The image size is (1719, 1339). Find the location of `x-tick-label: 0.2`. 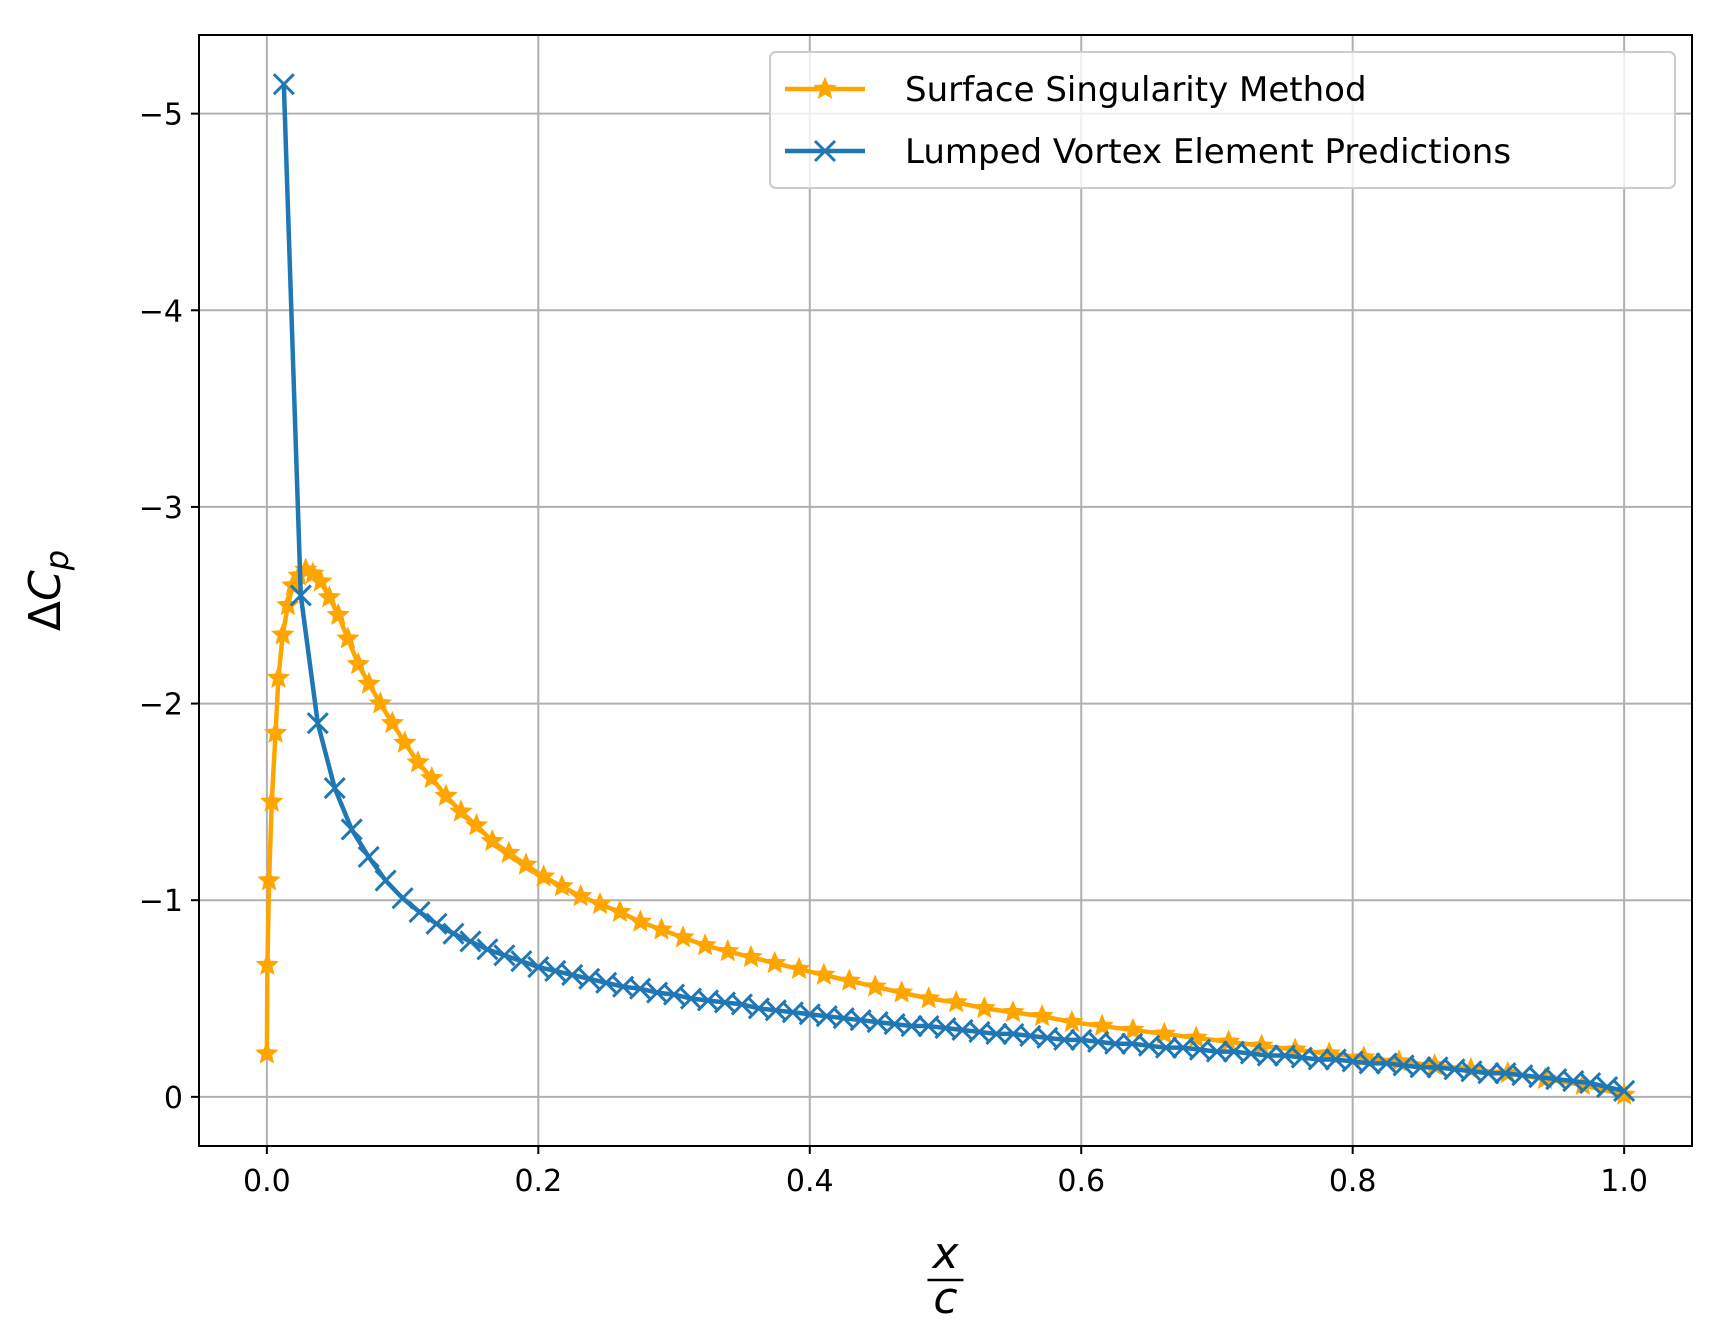

x-tick-label: 0.2 is located at coordinates (538, 1181).